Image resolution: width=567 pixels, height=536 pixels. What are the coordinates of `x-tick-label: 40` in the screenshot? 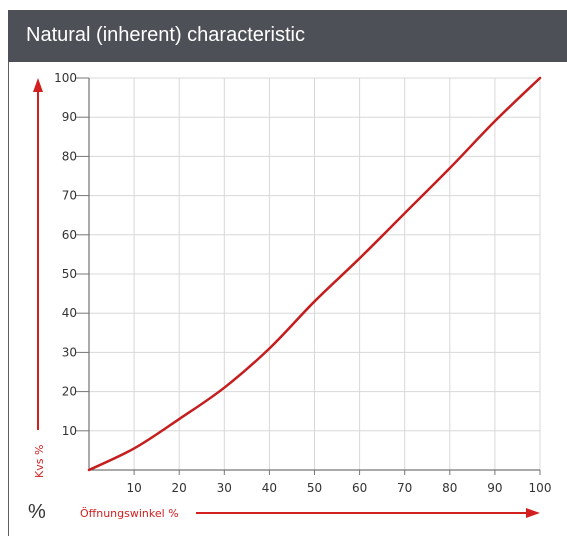 It's located at (269, 488).